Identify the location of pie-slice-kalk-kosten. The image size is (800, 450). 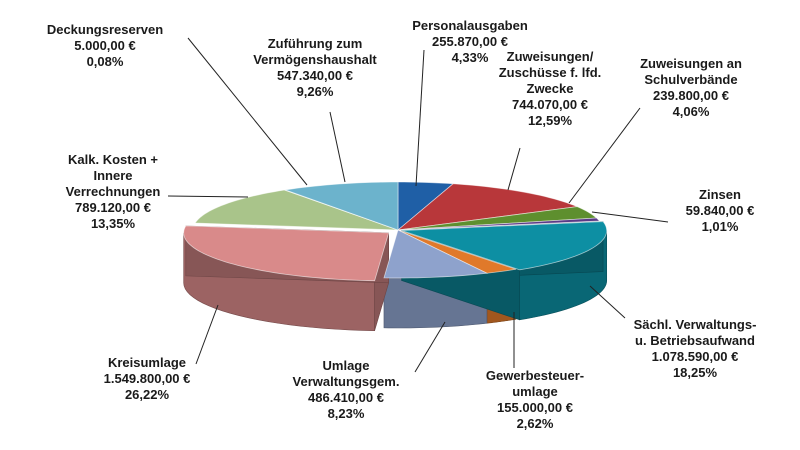
(296, 210).